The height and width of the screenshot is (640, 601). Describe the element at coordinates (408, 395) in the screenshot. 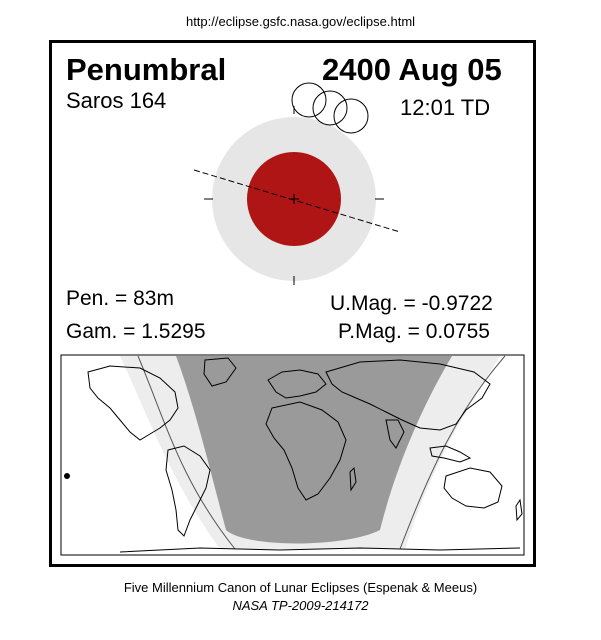

I see `asia-outline` at that location.